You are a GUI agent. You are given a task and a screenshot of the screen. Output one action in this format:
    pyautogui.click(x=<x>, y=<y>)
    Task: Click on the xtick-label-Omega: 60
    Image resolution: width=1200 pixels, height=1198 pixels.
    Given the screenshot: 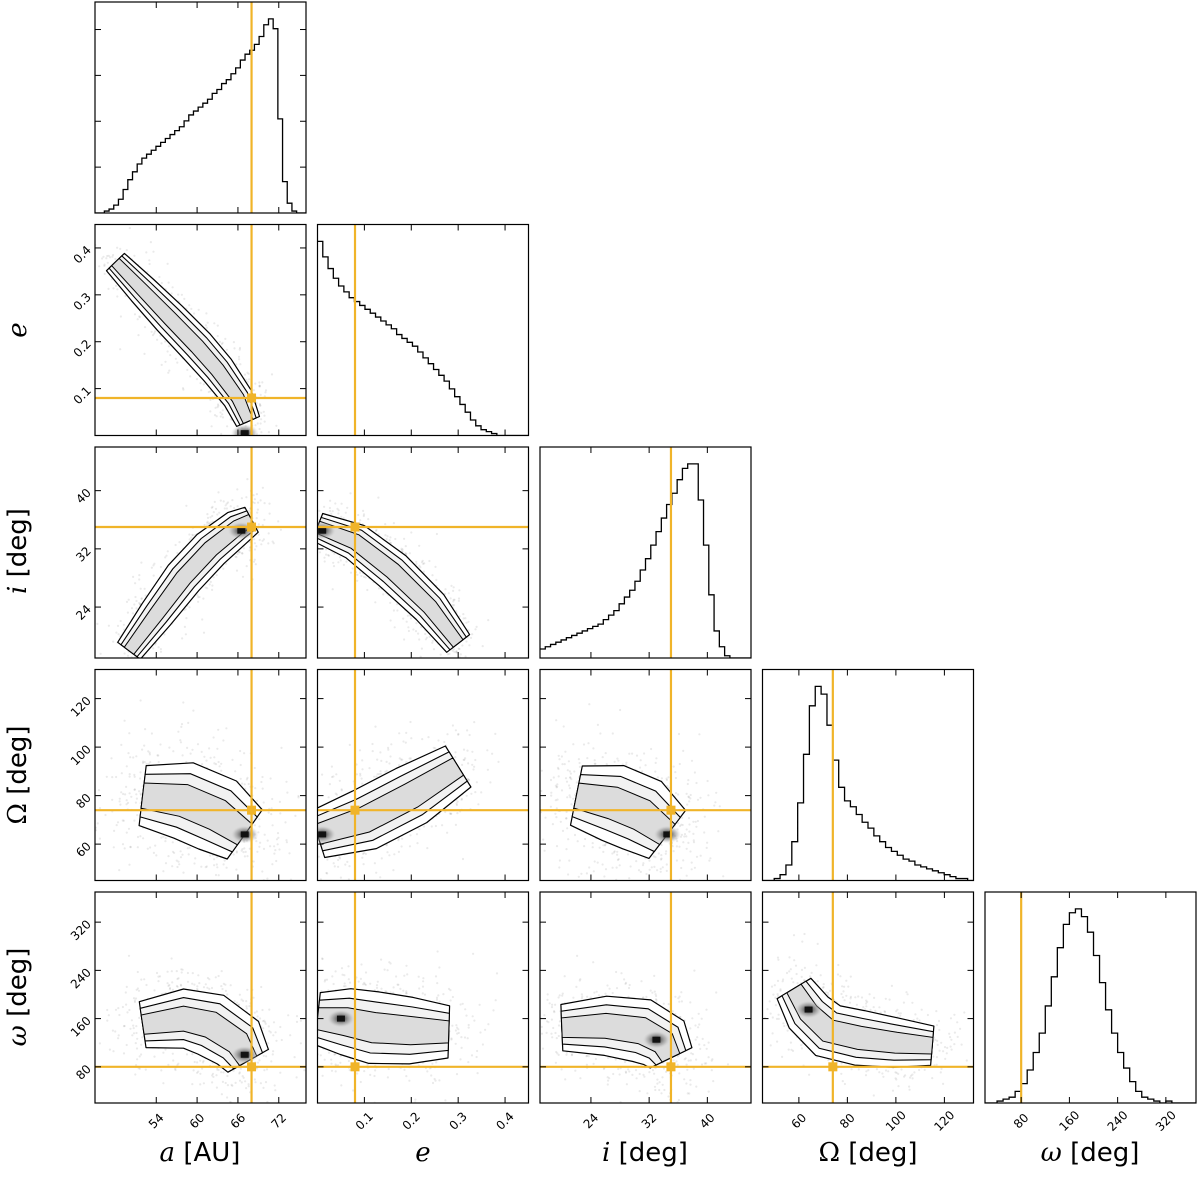 What is the action you would take?
    pyautogui.click(x=799, y=1121)
    